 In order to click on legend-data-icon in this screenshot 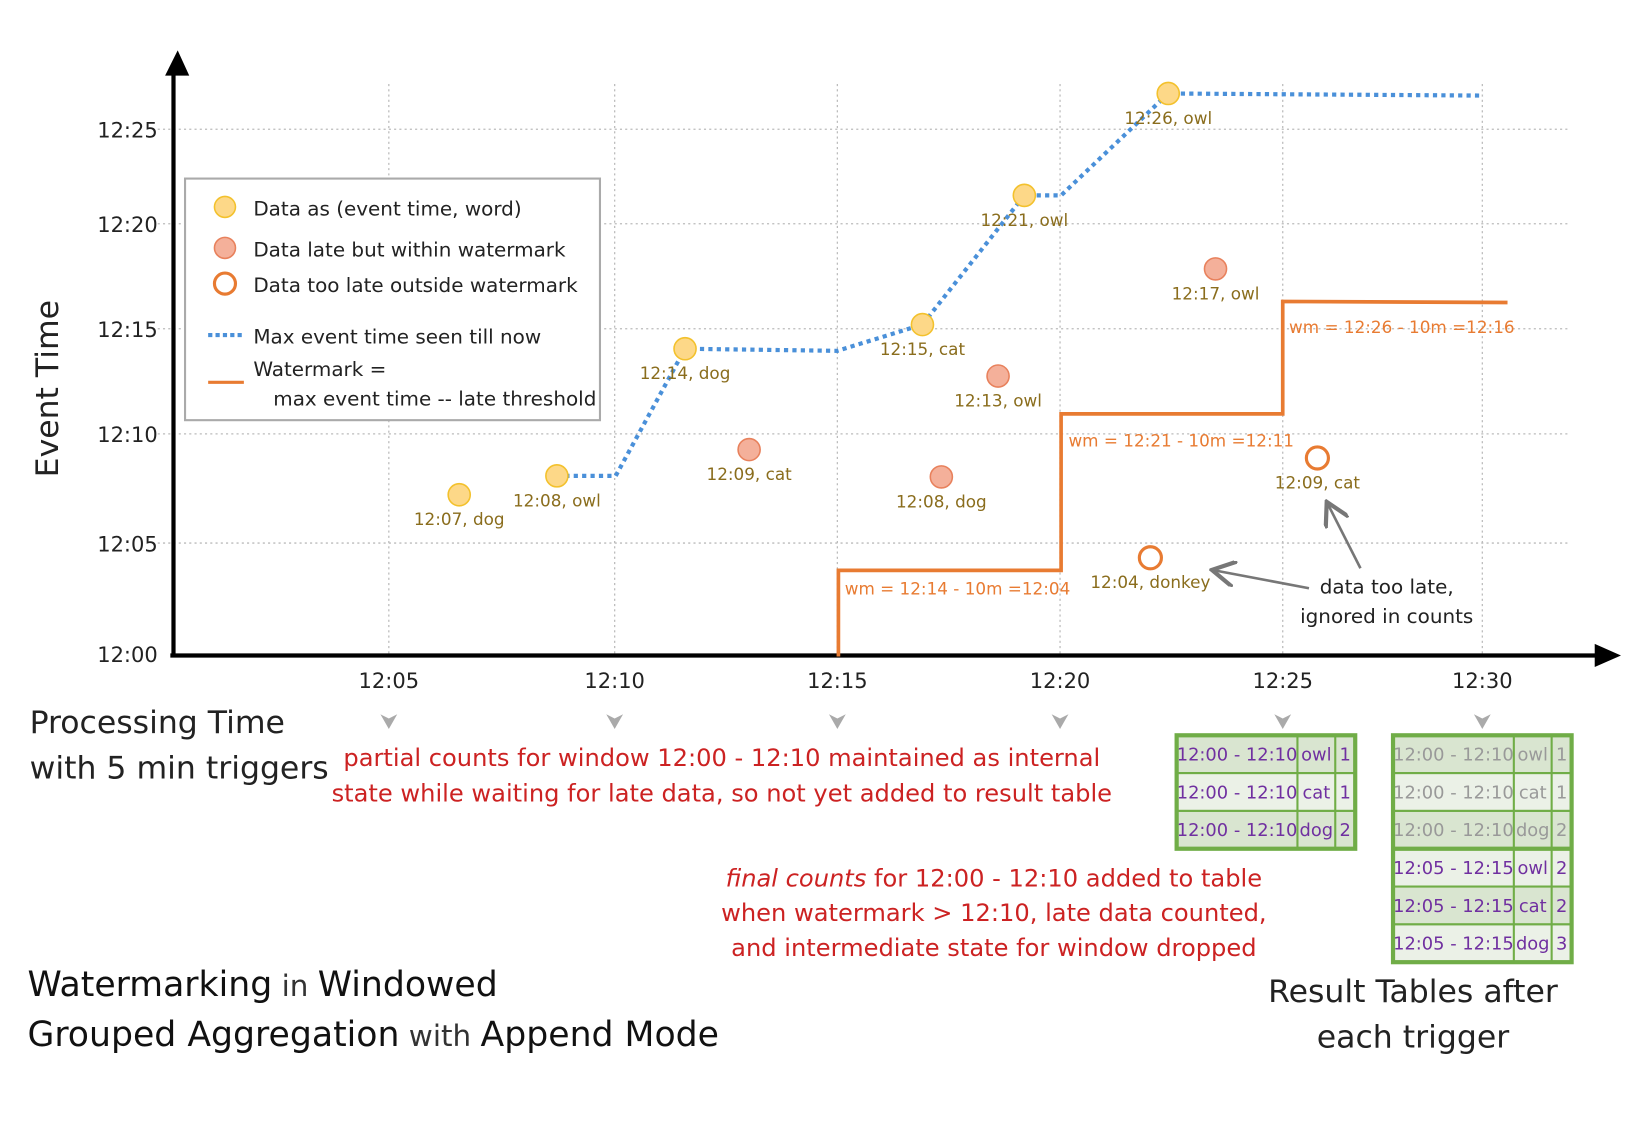, I will do `click(225, 207)`.